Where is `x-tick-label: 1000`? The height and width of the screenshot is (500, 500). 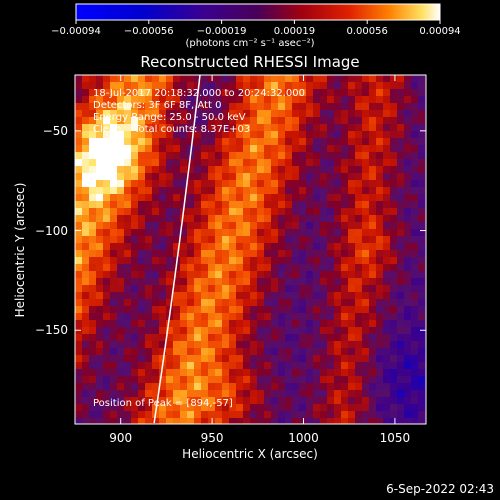
x-tick-label: 1000 is located at coordinates (303, 438).